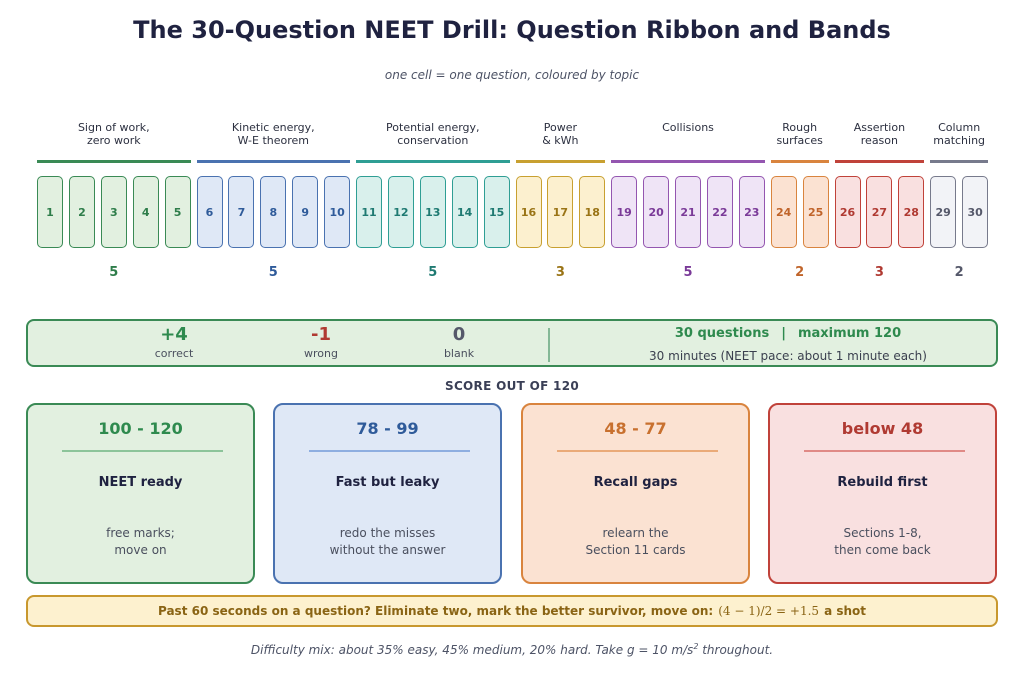  What do you see at coordinates (592, 212) in the screenshot?
I see `question-cell: 18` at bounding box center [592, 212].